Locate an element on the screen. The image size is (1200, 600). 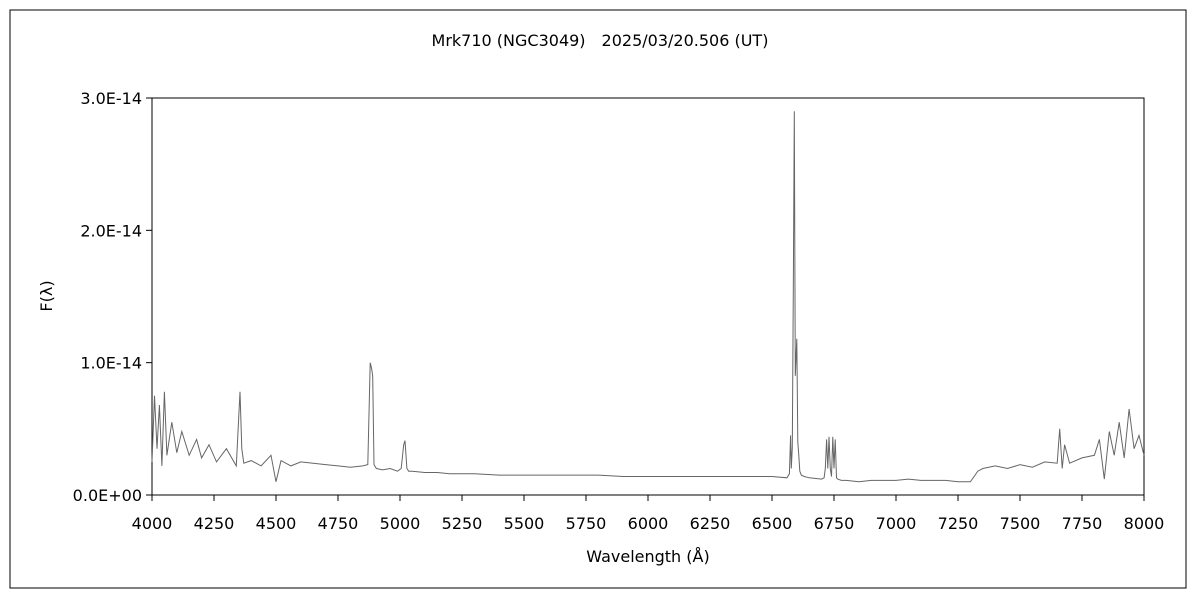
y-tick-label: 3.0E-14 is located at coordinates (111, 98).